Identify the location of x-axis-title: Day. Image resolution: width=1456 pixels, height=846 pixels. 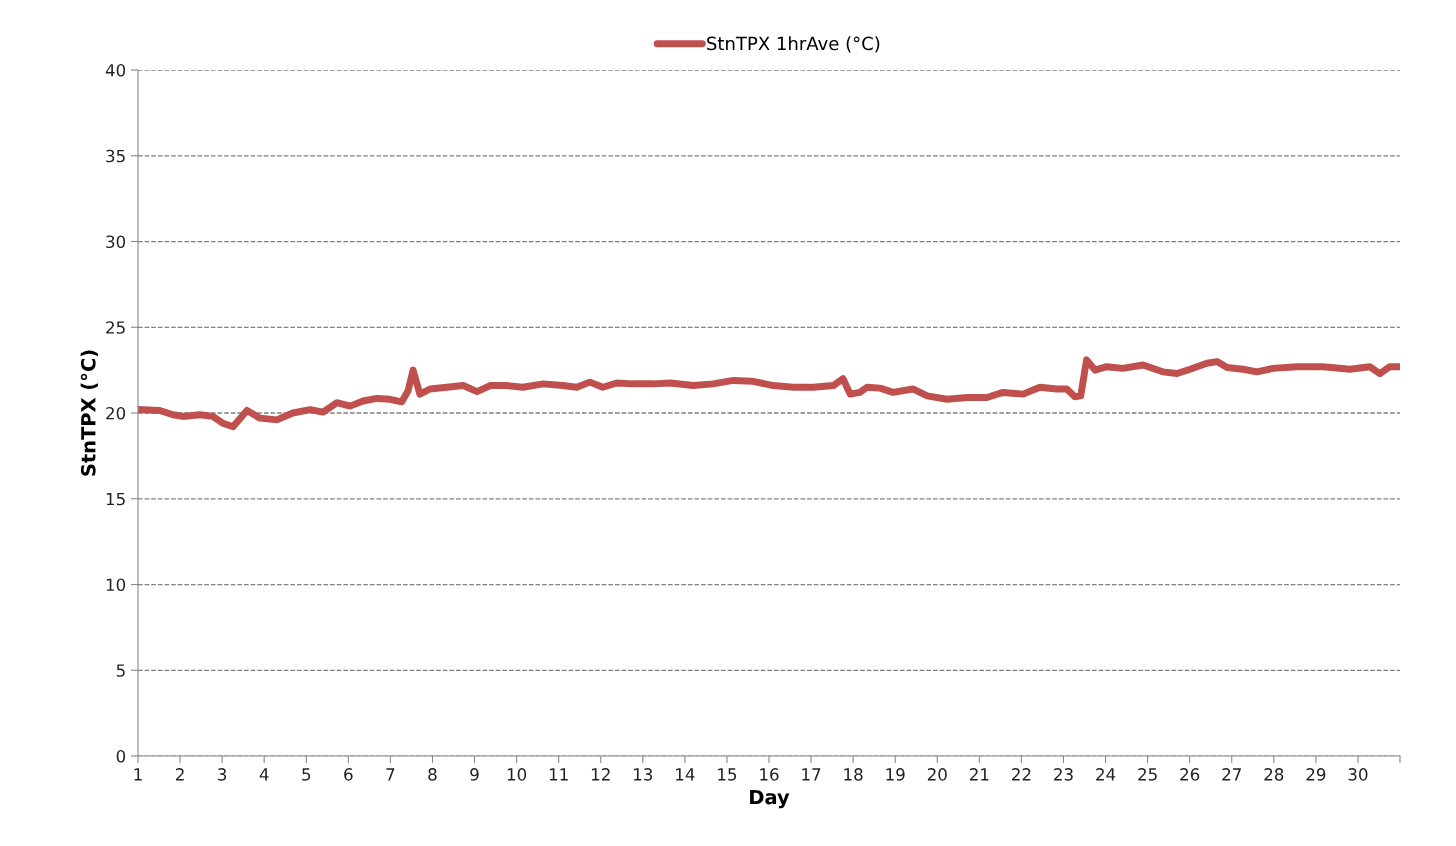
(770, 799).